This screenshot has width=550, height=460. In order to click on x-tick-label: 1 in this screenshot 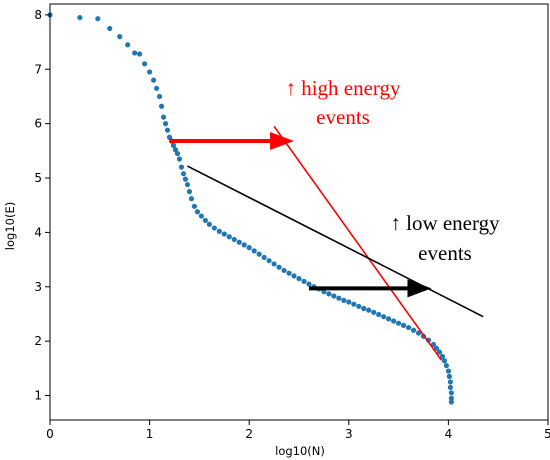, I will do `click(150, 434)`.